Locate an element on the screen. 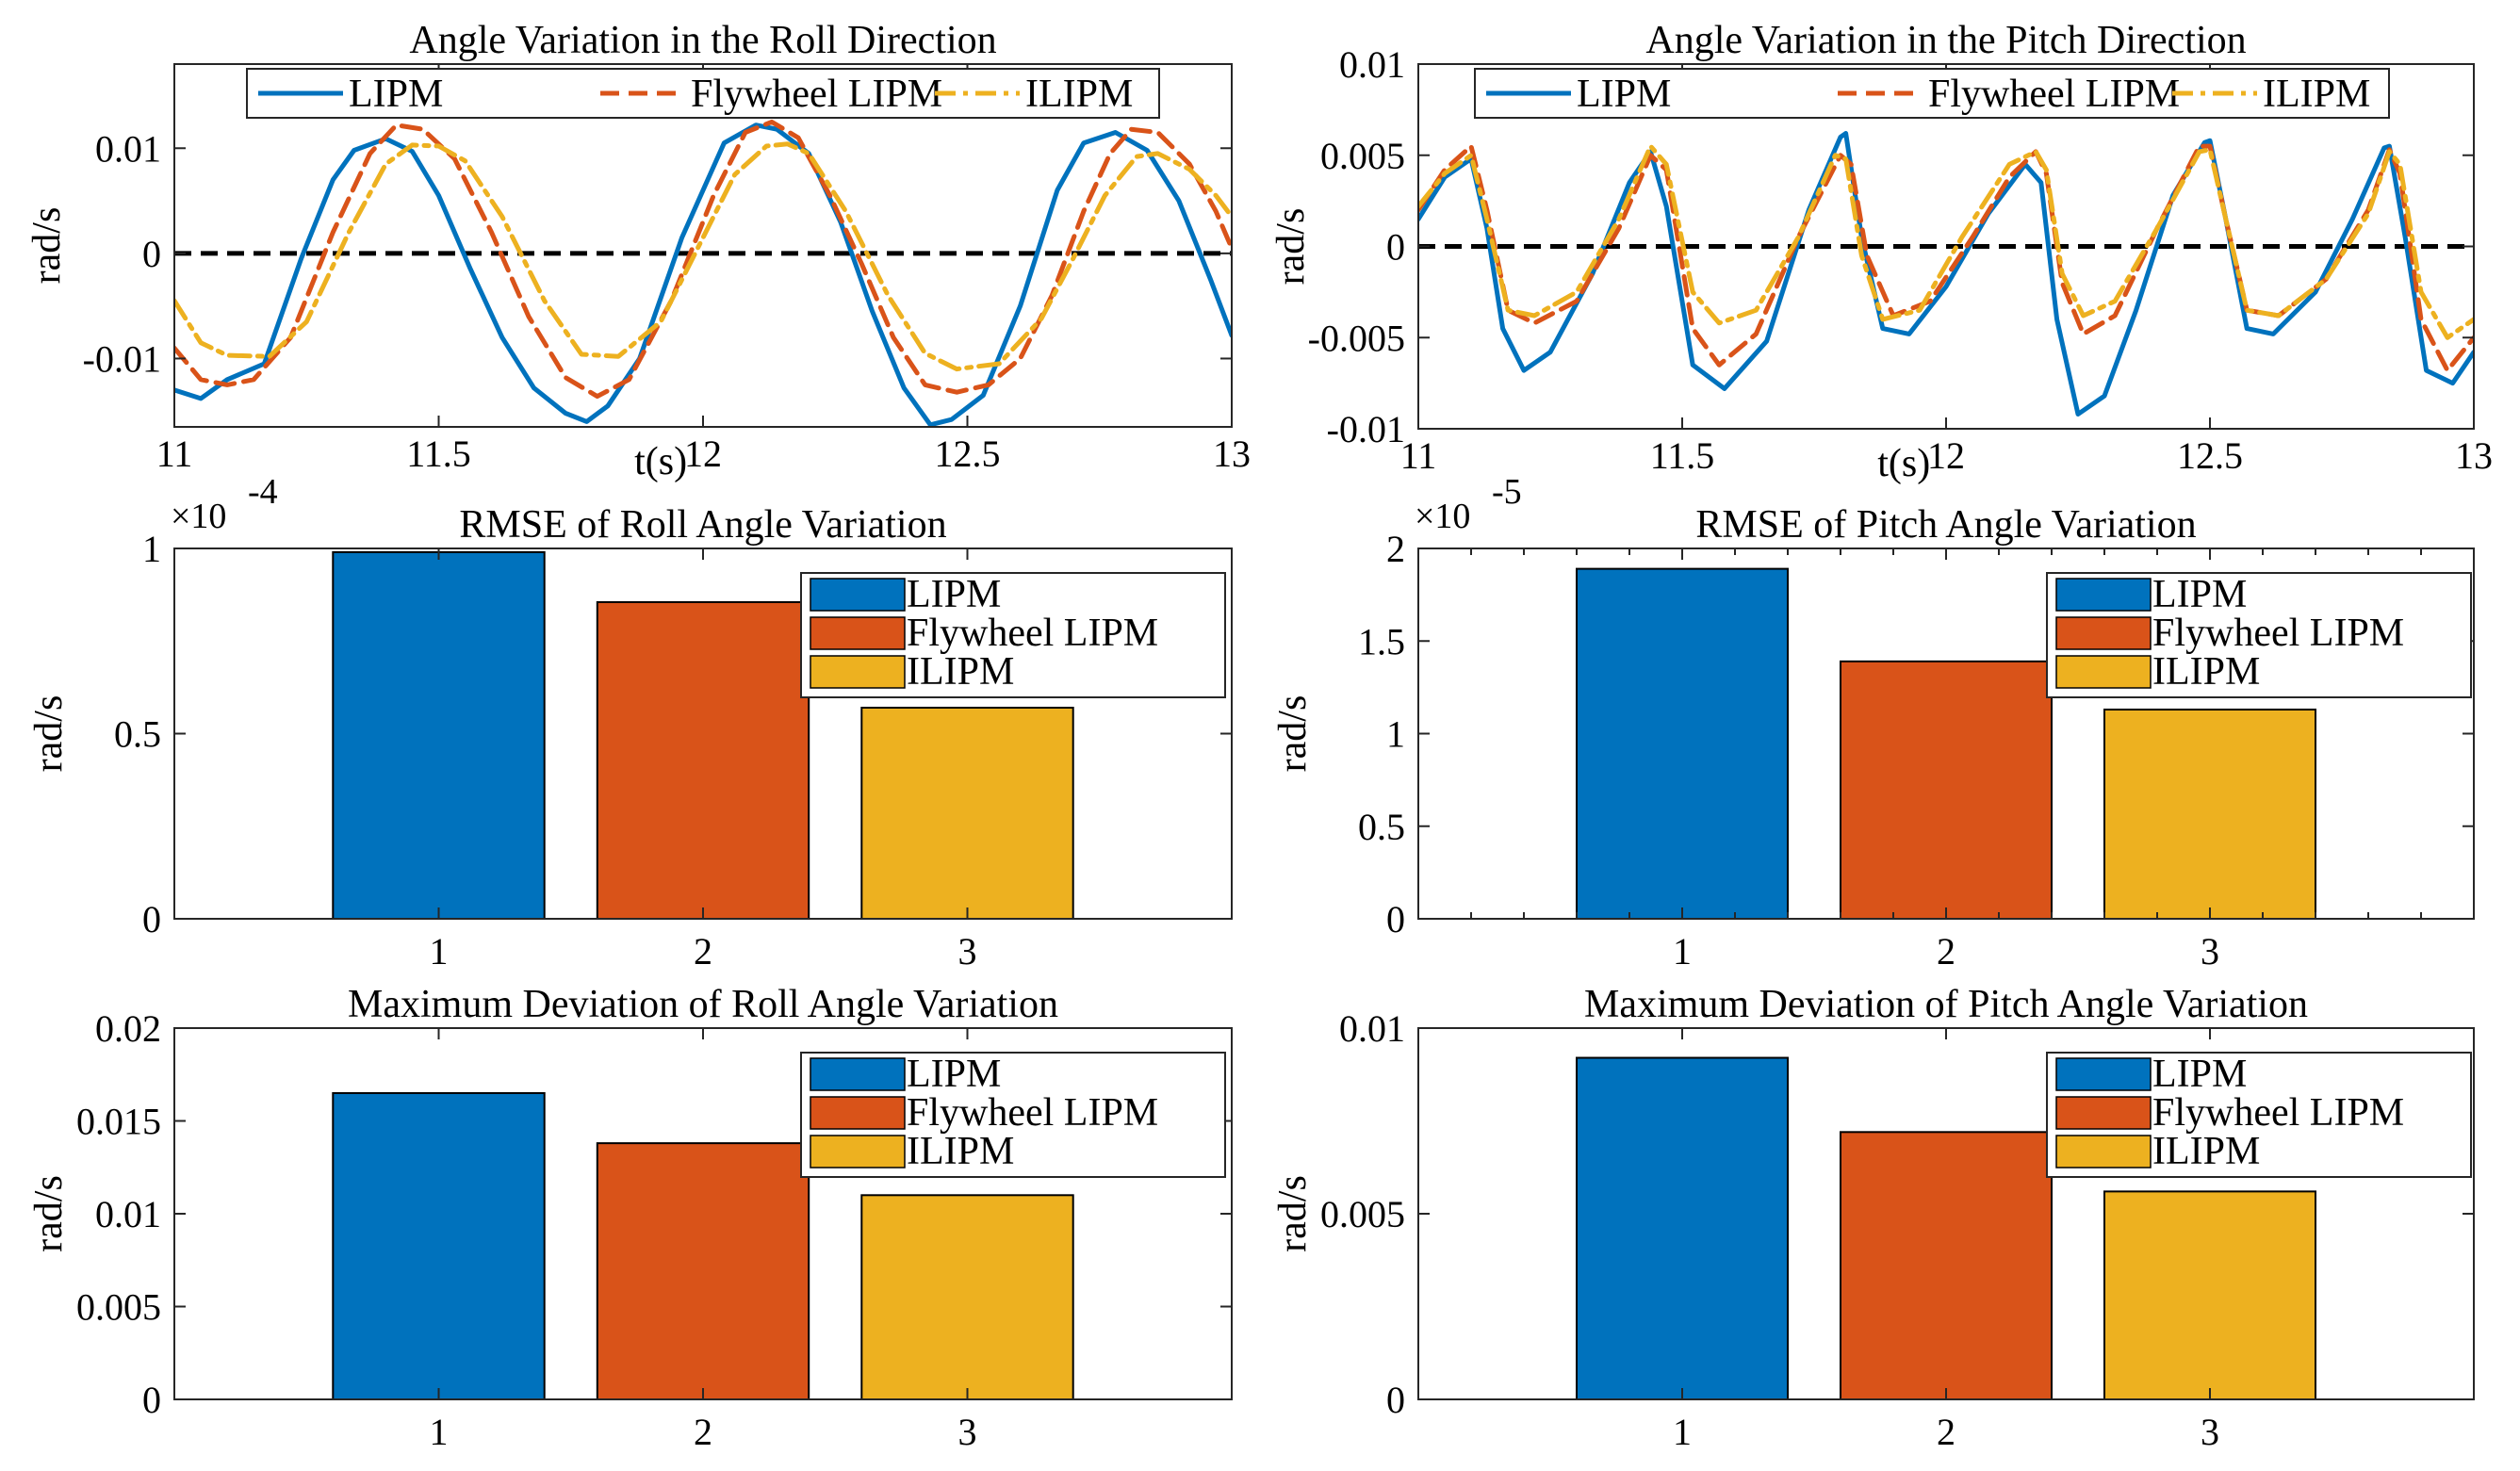  y-tick-label: 0.5 is located at coordinates (137, 734).